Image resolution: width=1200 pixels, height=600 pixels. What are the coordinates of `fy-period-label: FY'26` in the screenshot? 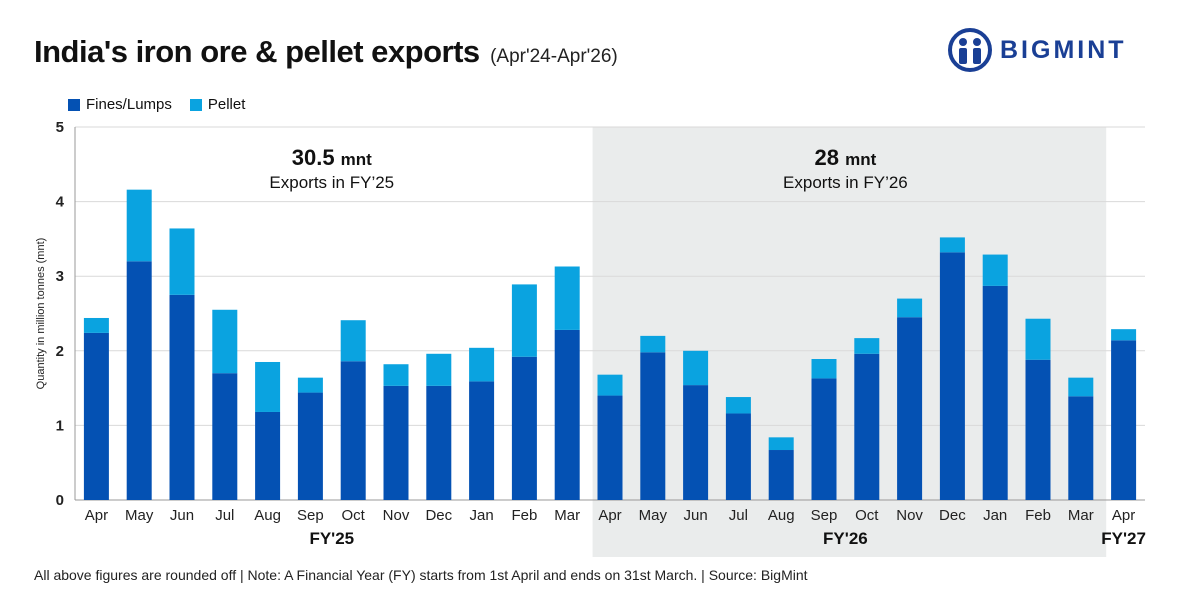 It's located at (845, 538).